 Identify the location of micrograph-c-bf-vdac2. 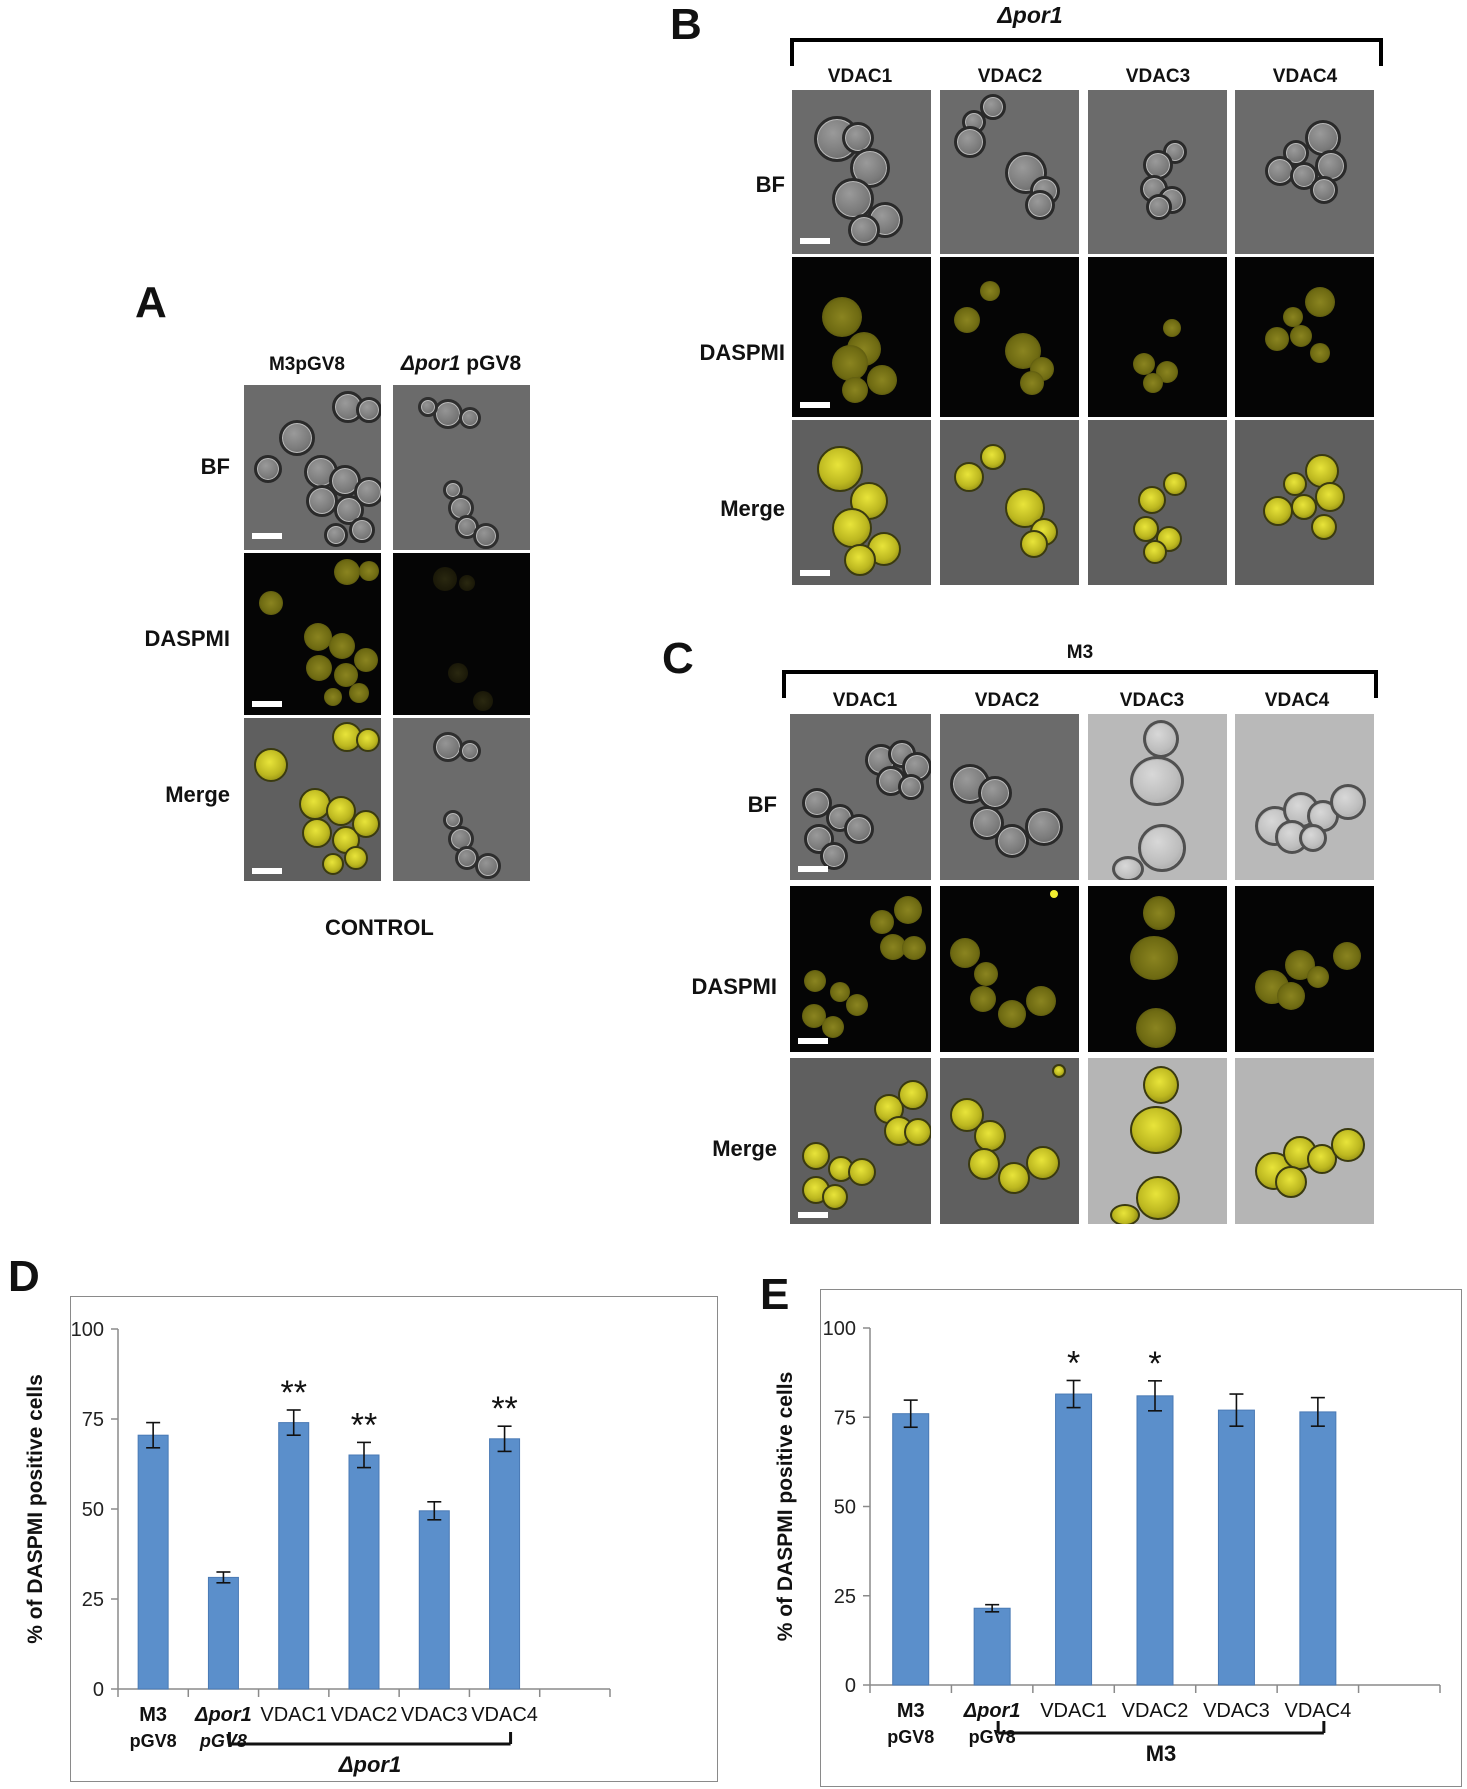
(1009, 797).